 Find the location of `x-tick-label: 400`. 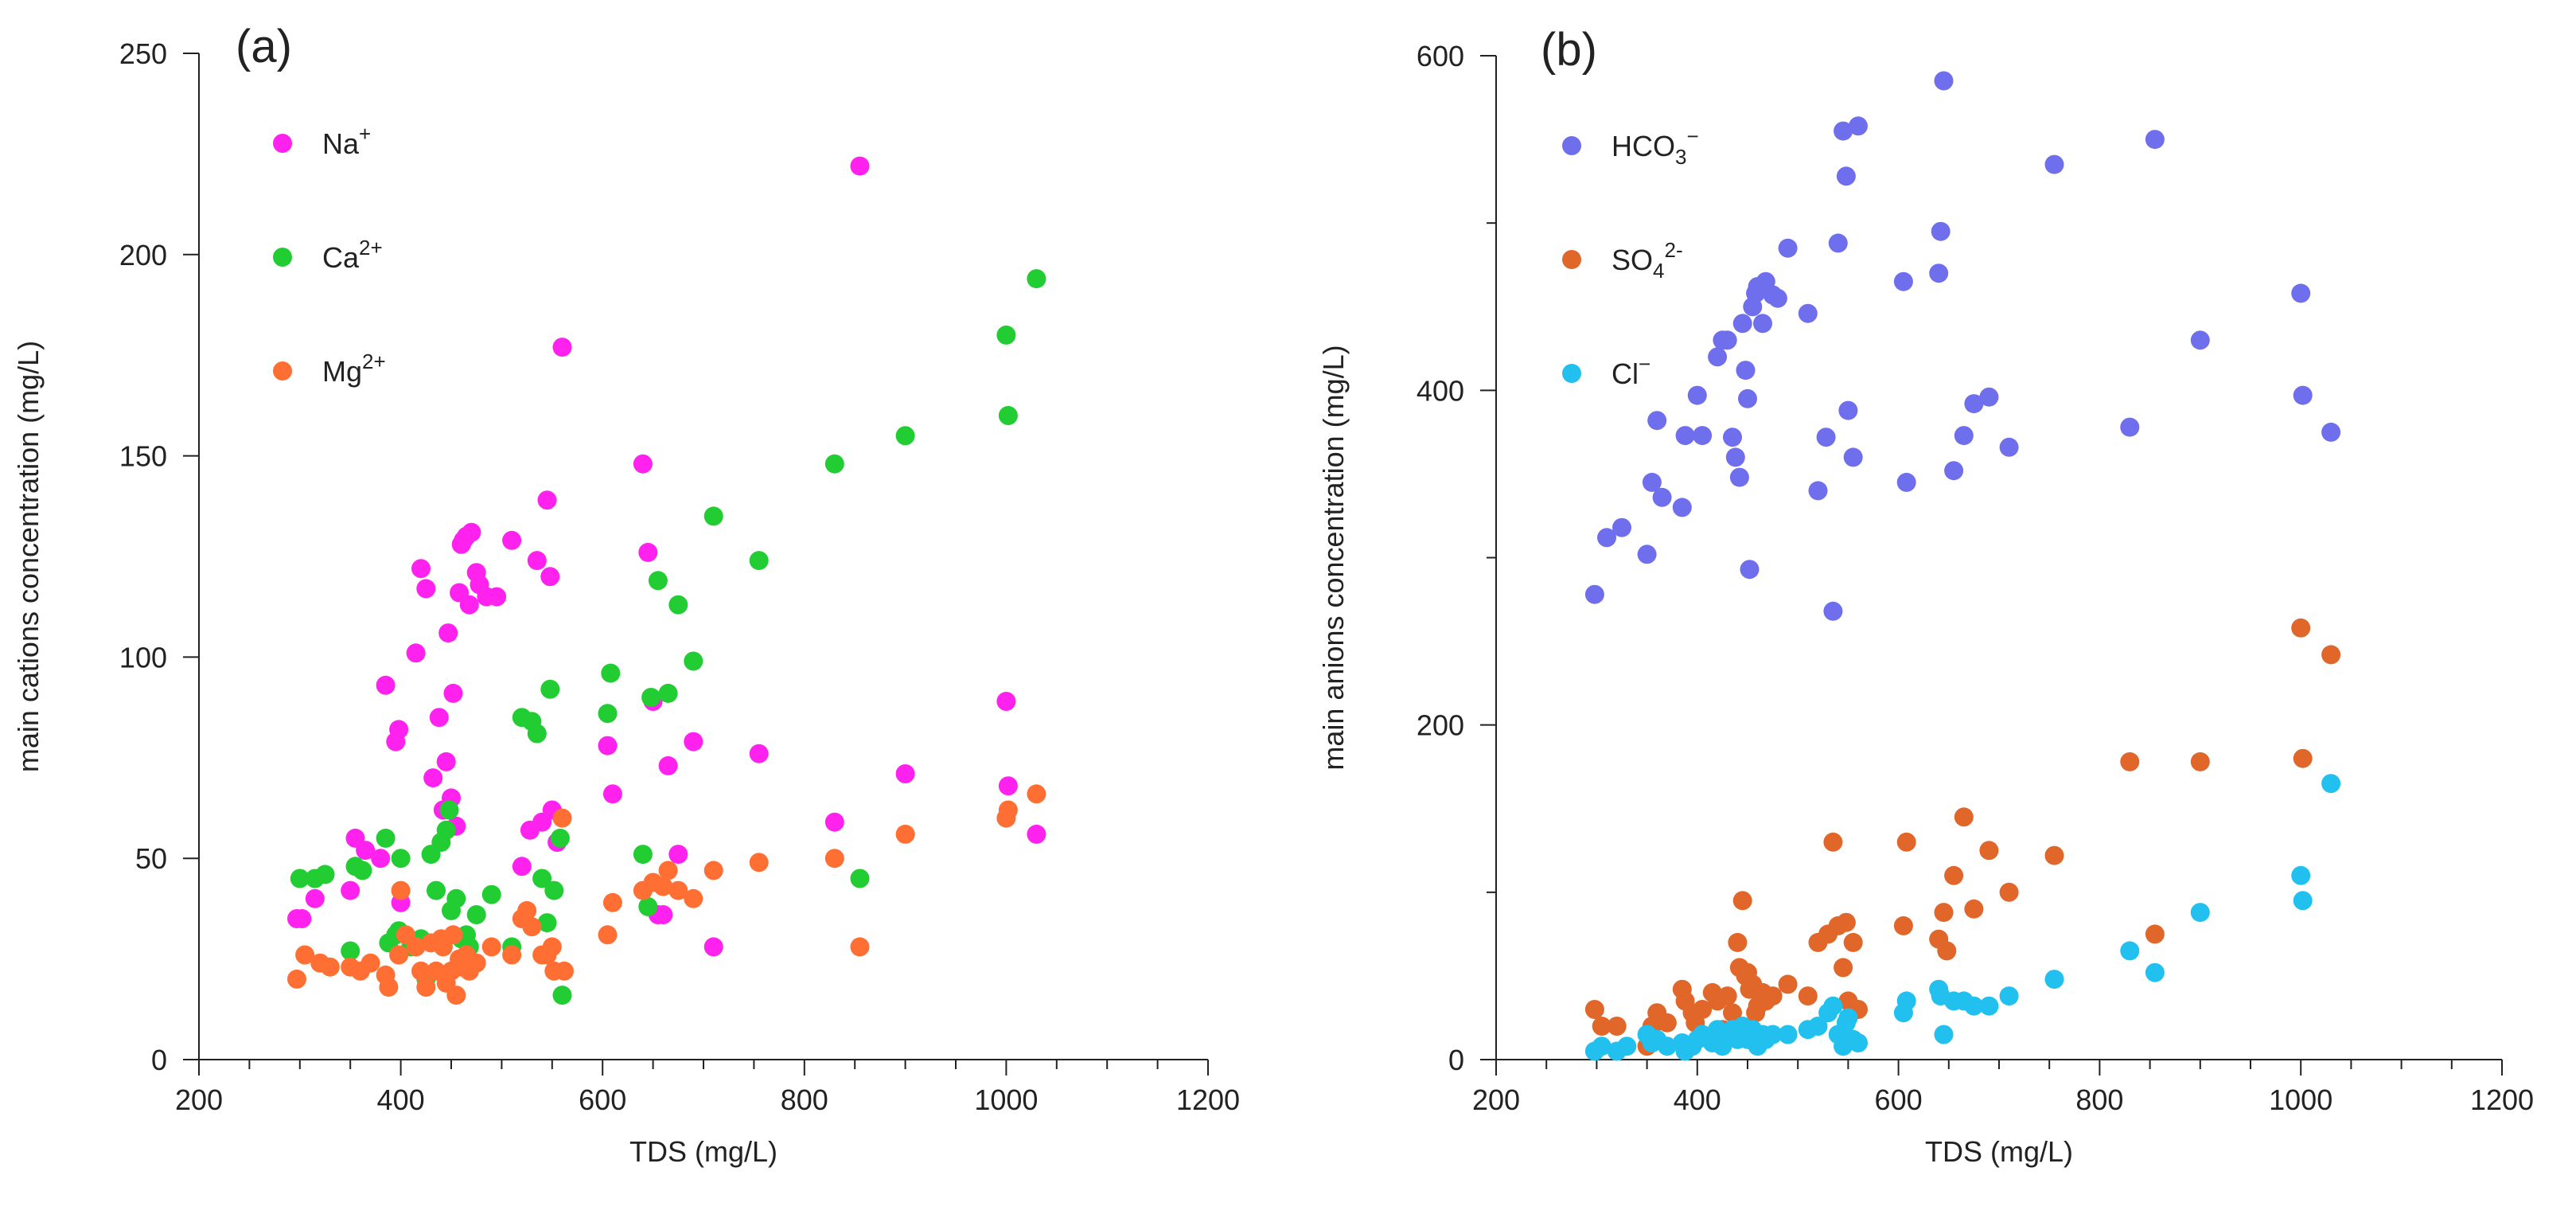

x-tick-label: 400 is located at coordinates (1697, 1099).